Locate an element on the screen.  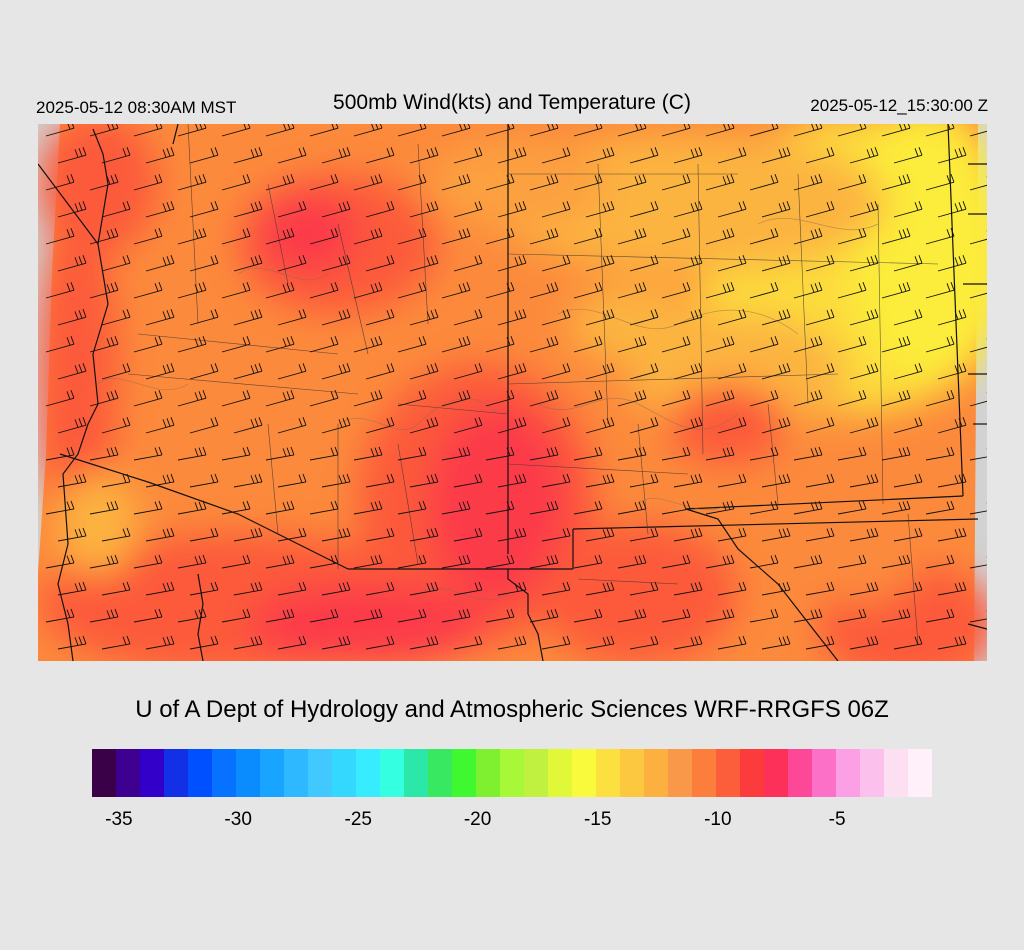
local-time-label: 2025-05-12 08:30AM MST is located at coordinates (136, 107).